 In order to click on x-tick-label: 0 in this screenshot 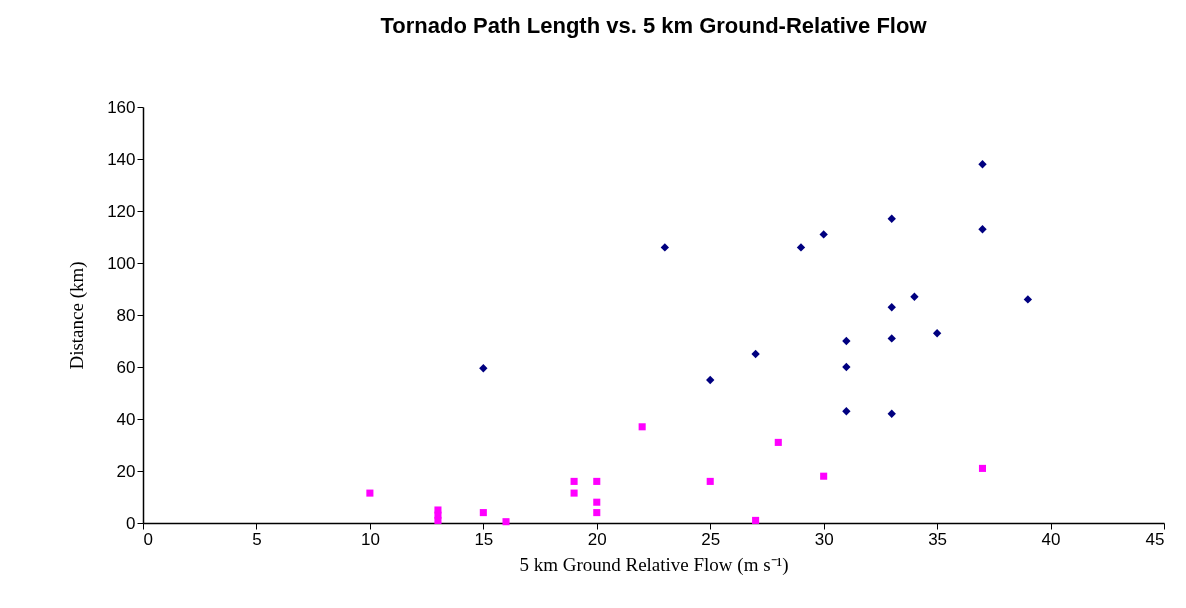, I will do `click(148, 539)`.